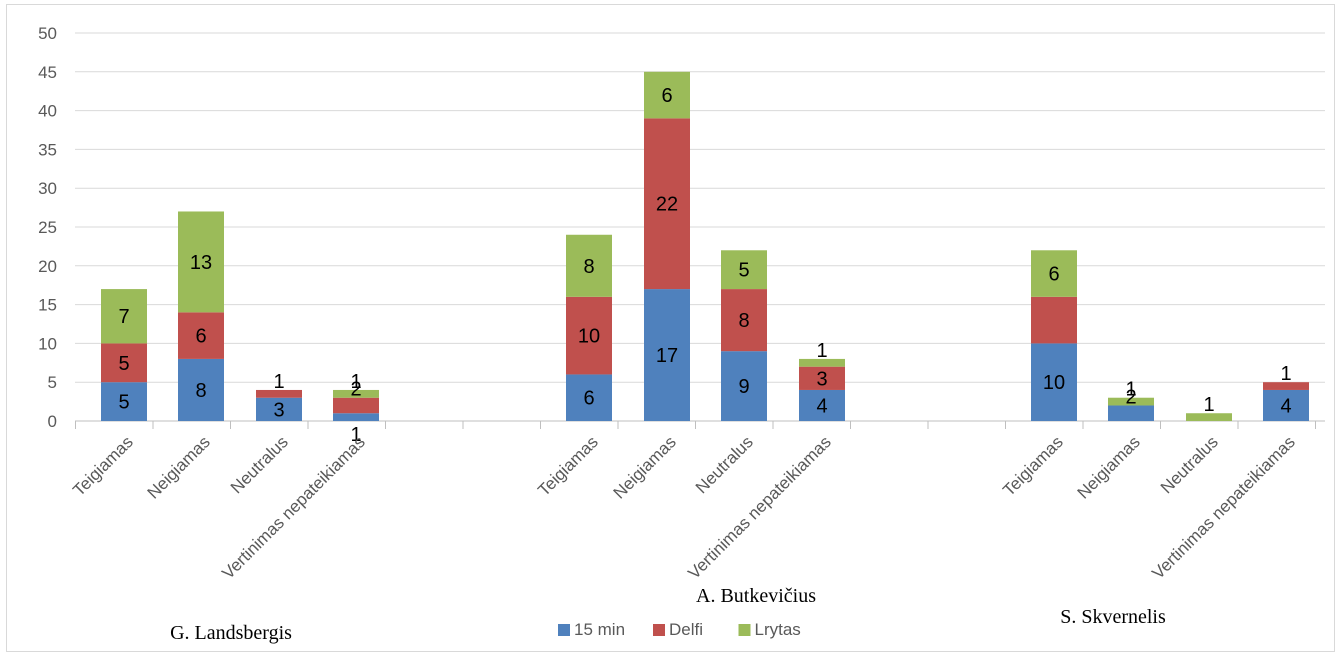 This screenshot has width=1341, height=655. What do you see at coordinates (47, 72) in the screenshot?
I see `y-tick-label: 45` at bounding box center [47, 72].